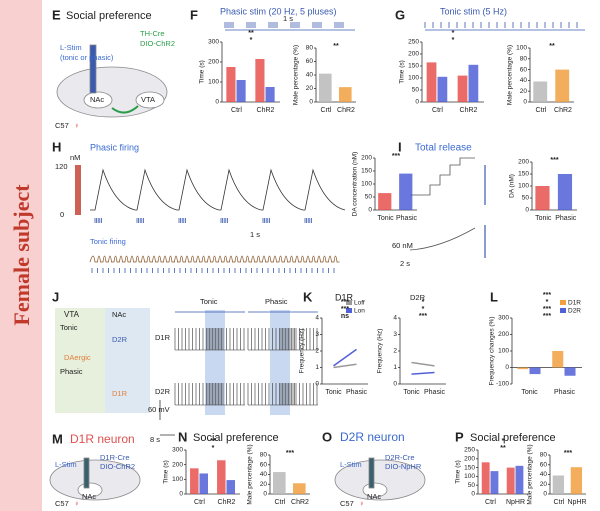 The height and width of the screenshot is (511, 600). What do you see at coordinates (423, 364) in the screenshot?
I see `series-line` at bounding box center [423, 364].